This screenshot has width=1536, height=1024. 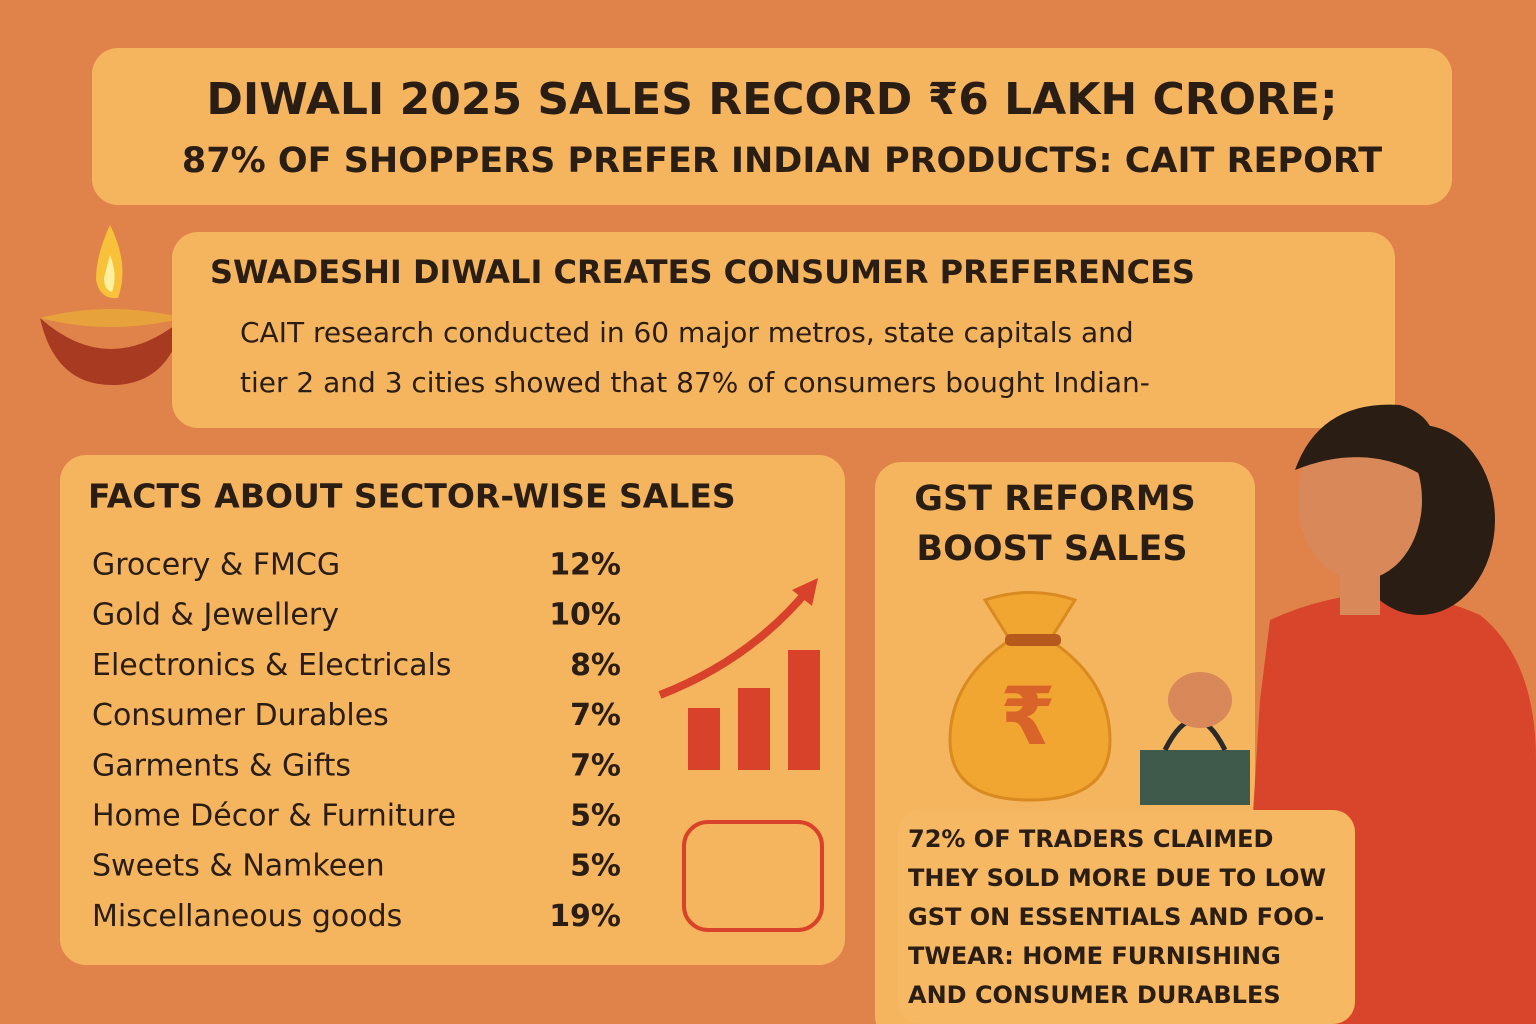 I want to click on title: DIWALI 2025 SALES RECORD ₹6 LAKH CRORE;, so click(x=771, y=99).